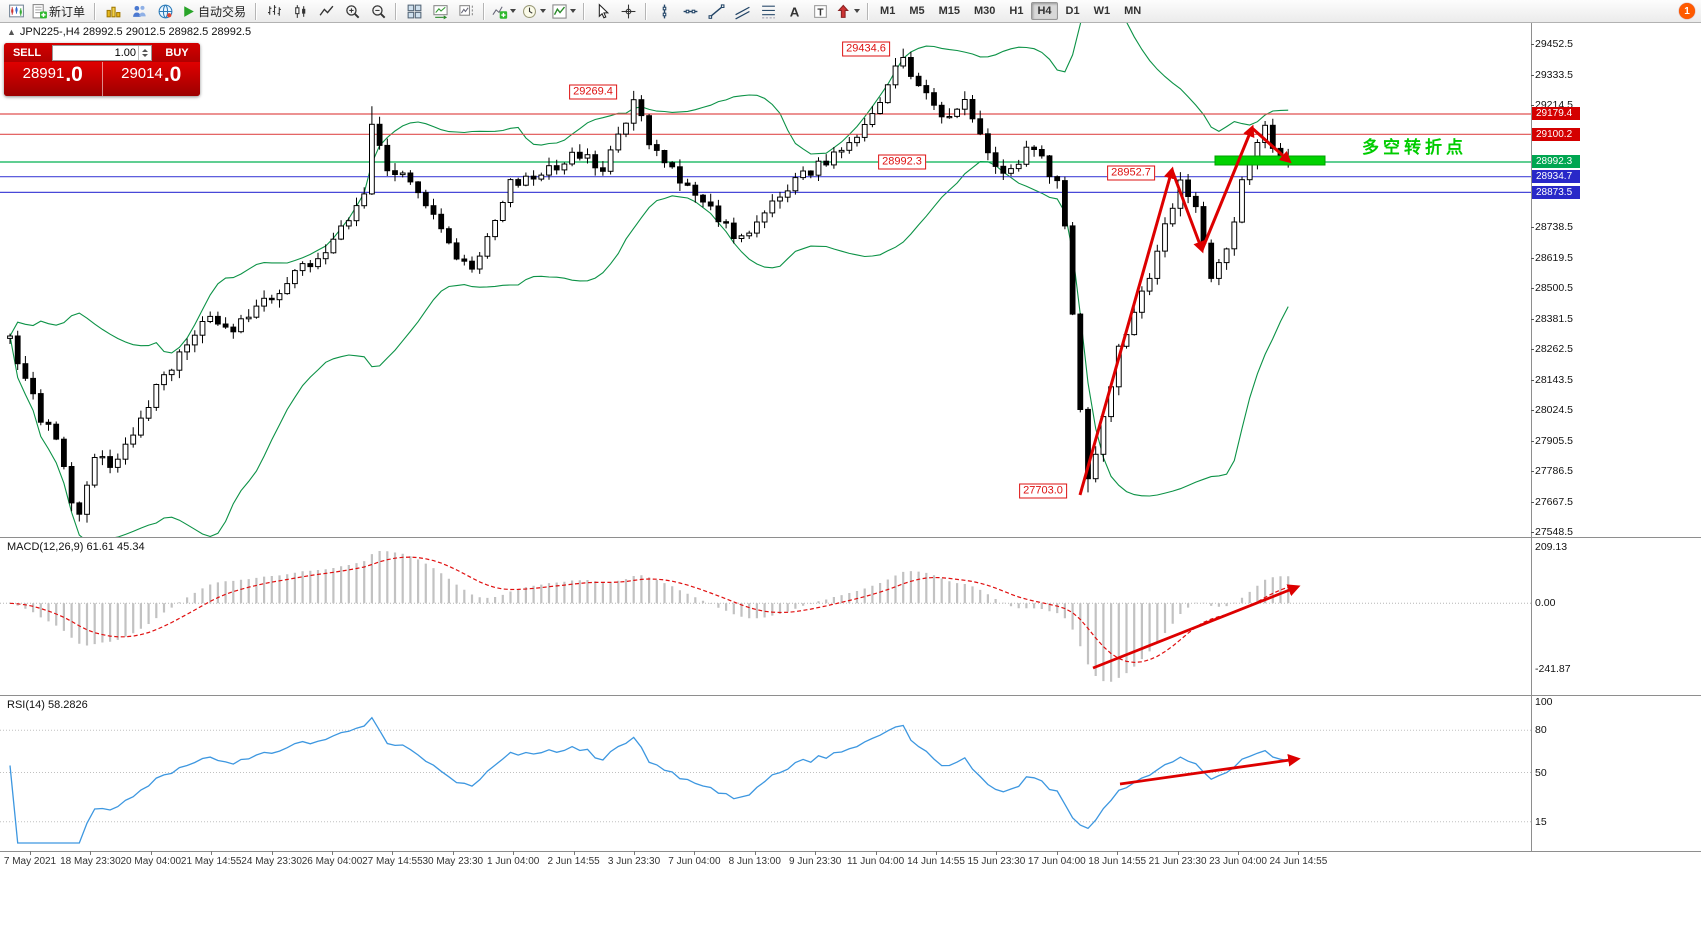 The height and width of the screenshot is (944, 1701). I want to click on channel-button, so click(742, 11).